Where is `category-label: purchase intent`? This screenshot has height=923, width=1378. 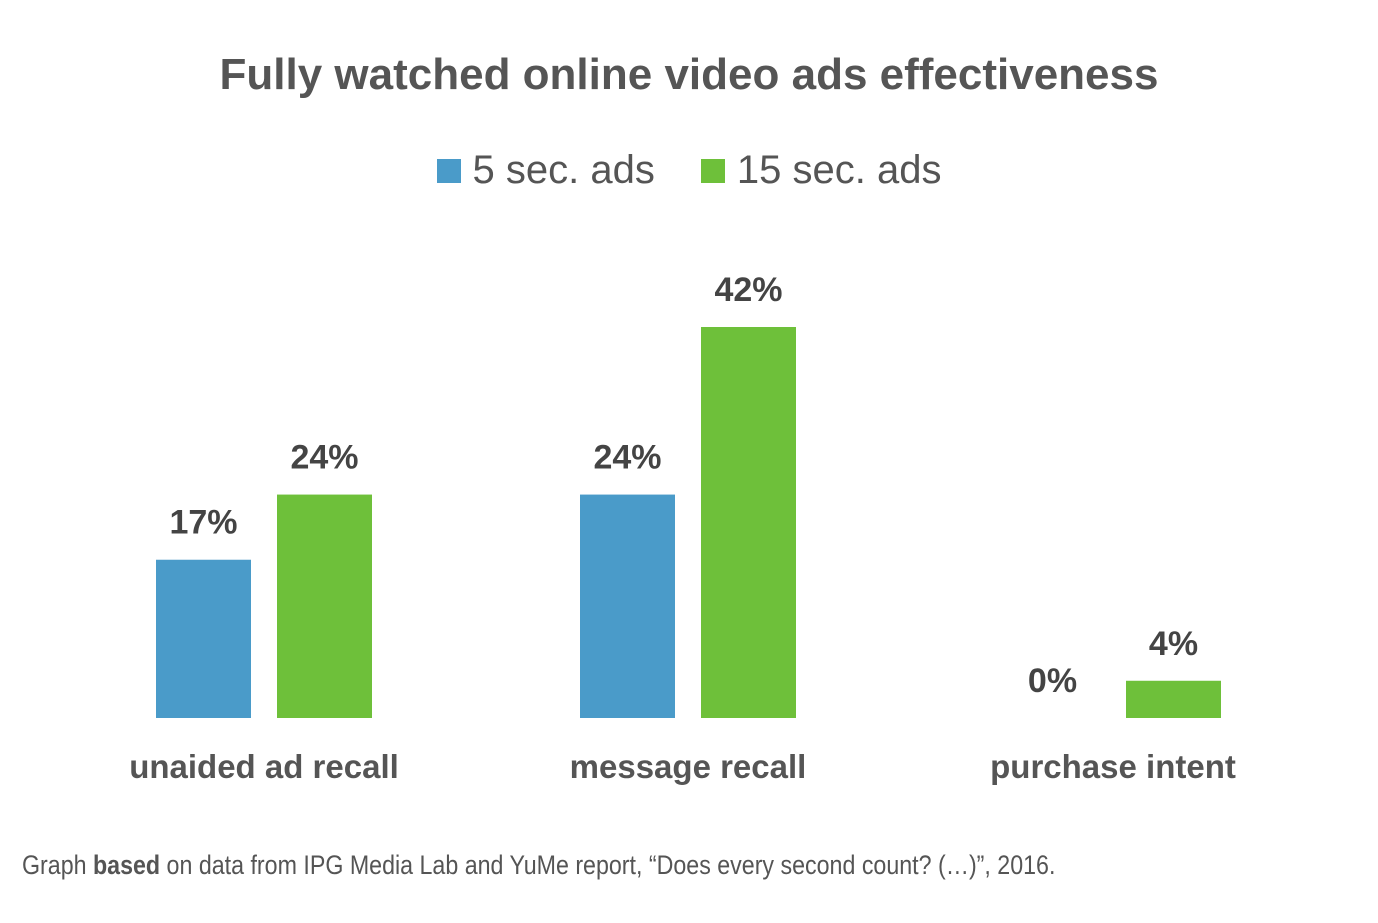 category-label: purchase intent is located at coordinates (1113, 766).